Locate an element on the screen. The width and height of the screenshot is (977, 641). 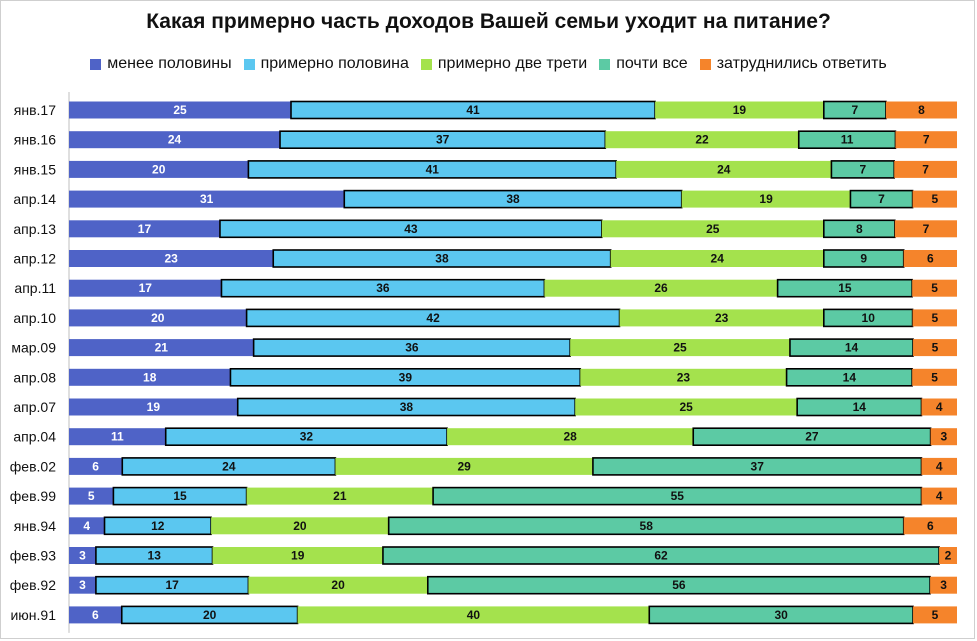
data-label: 9 is located at coordinates (863, 259).